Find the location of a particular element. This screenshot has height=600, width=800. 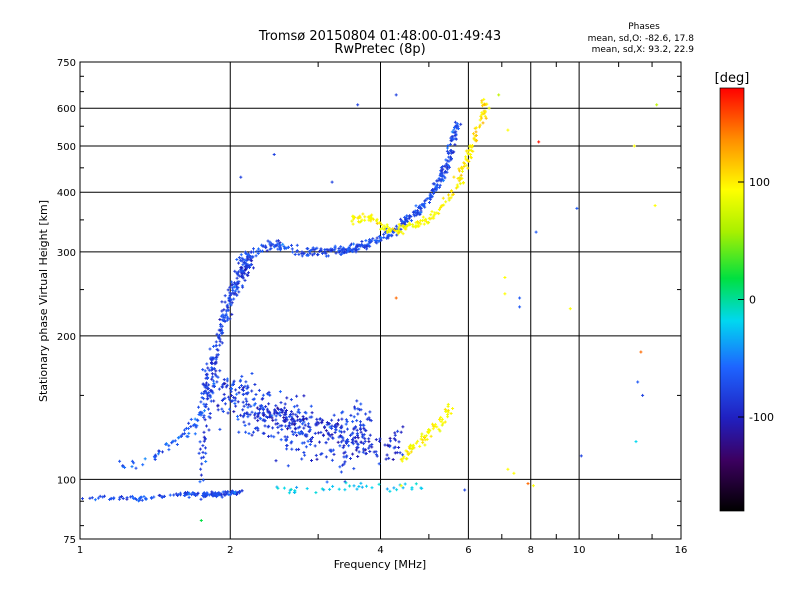

y-axis-label: Stationary phase Virtual Height [km] is located at coordinates (43, 301).